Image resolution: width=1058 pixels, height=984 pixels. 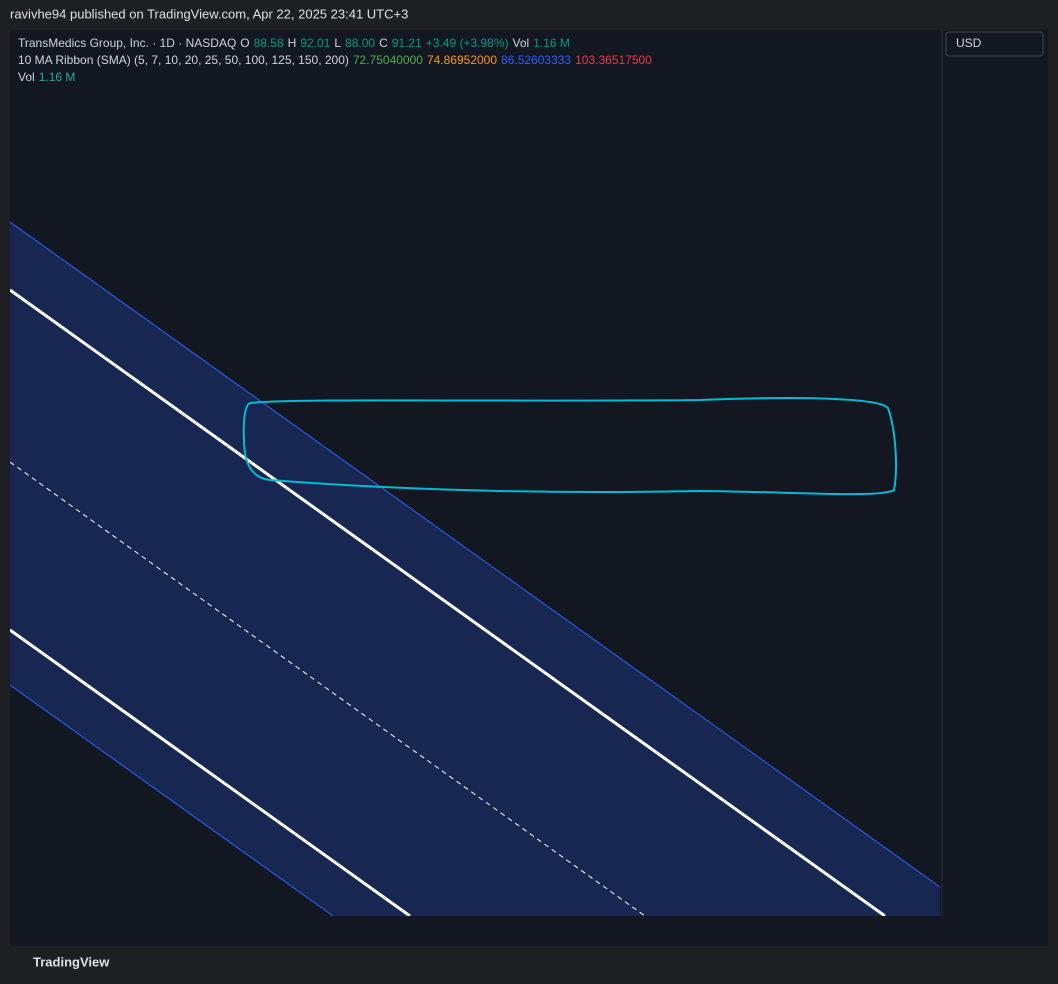 I want to click on currency: USD, so click(x=969, y=43).